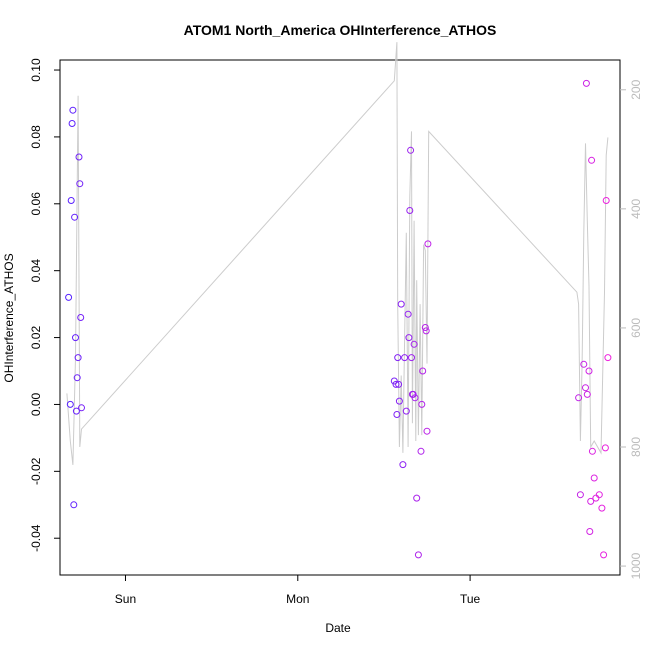 The image size is (650, 650). What do you see at coordinates (470, 599) in the screenshot?
I see `x-tick-label: Tue` at bounding box center [470, 599].